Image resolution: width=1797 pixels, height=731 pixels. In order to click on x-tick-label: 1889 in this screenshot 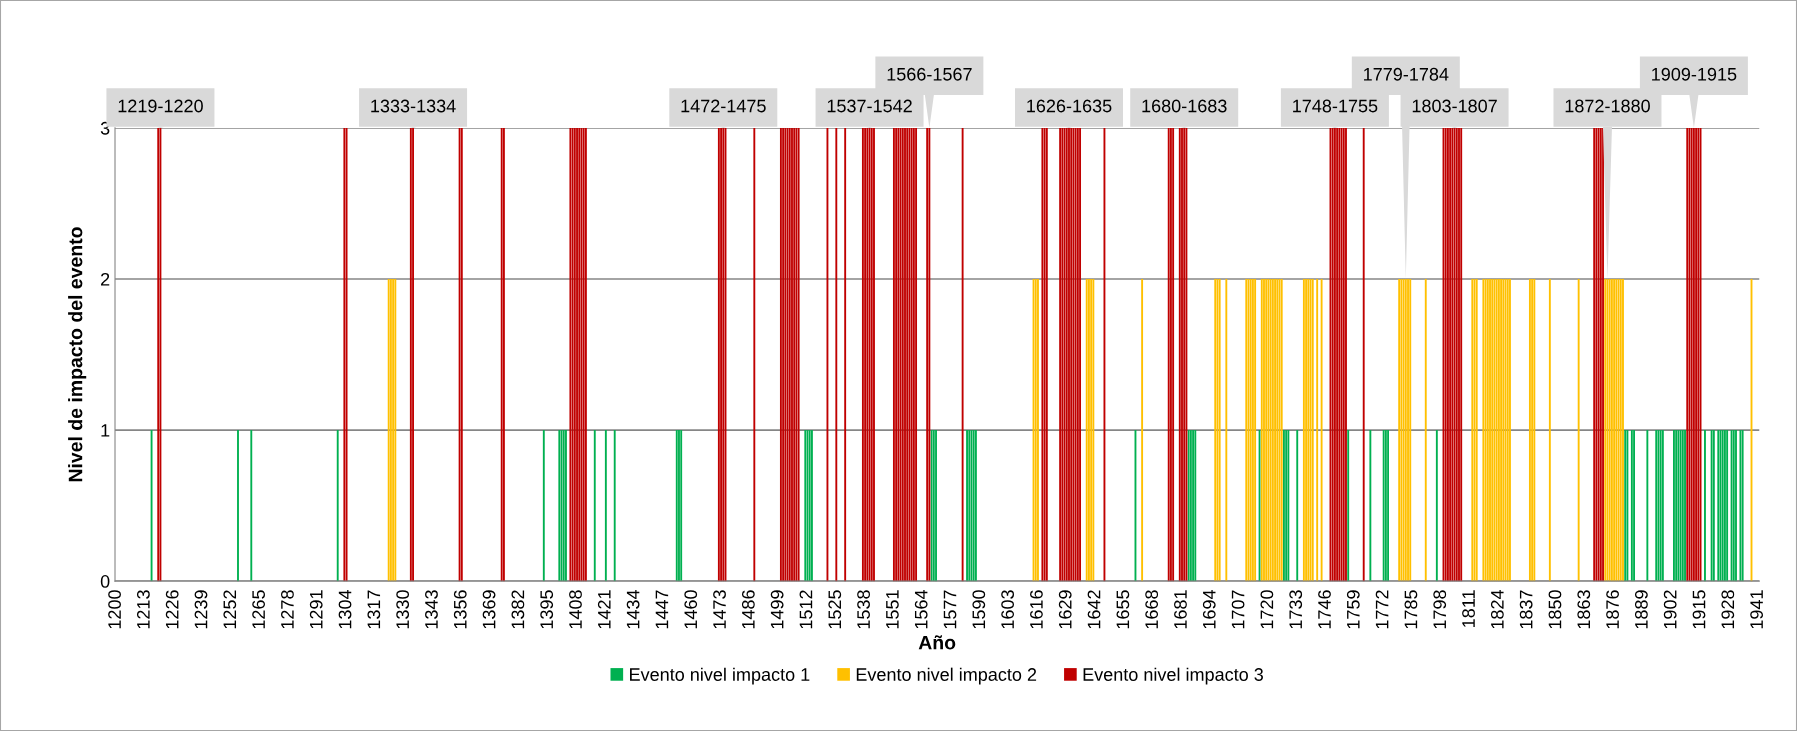, I will do `click(1641, 609)`.